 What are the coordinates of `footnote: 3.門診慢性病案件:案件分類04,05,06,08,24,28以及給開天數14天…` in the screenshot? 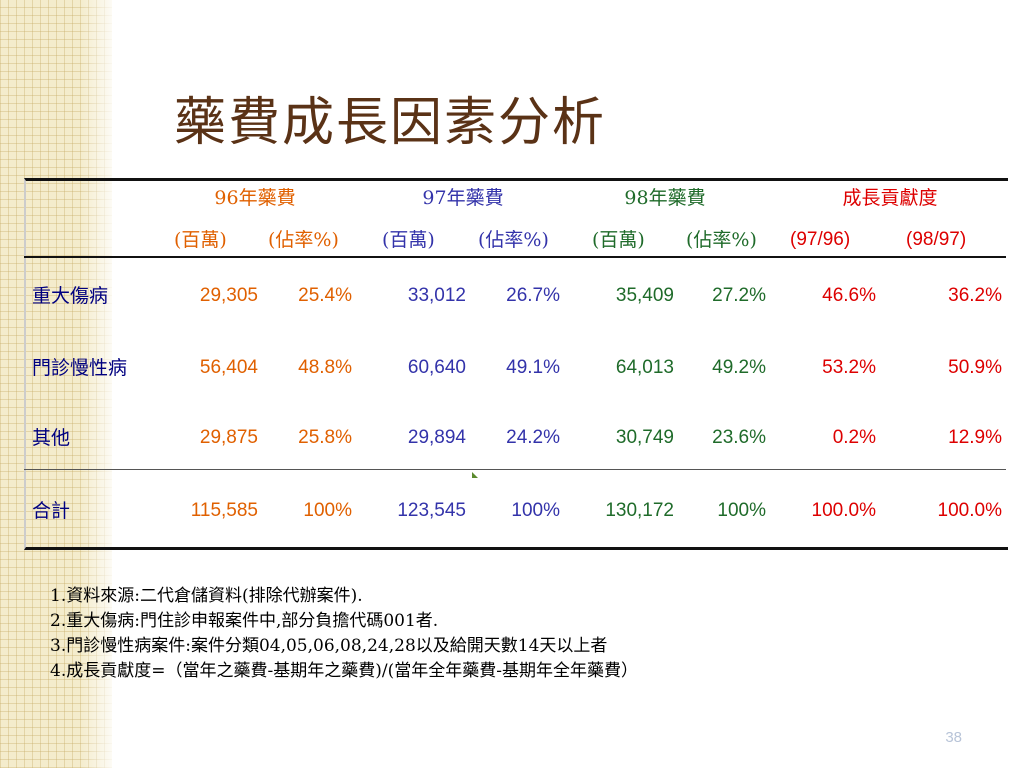 It's located at (329, 646).